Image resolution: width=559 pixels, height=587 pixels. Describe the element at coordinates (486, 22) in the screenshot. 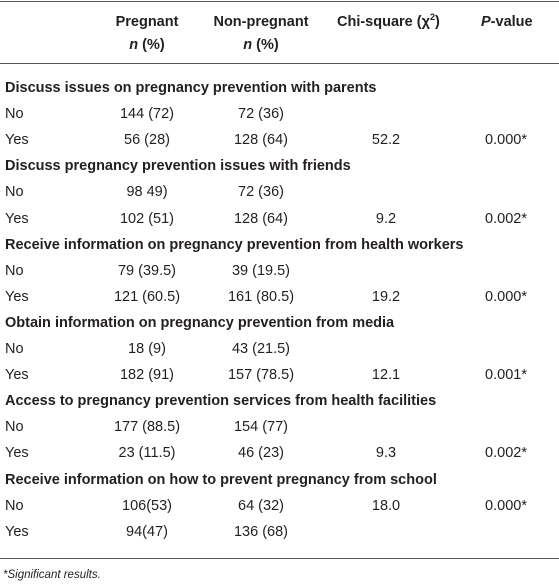

I see `header-italic: P` at that location.